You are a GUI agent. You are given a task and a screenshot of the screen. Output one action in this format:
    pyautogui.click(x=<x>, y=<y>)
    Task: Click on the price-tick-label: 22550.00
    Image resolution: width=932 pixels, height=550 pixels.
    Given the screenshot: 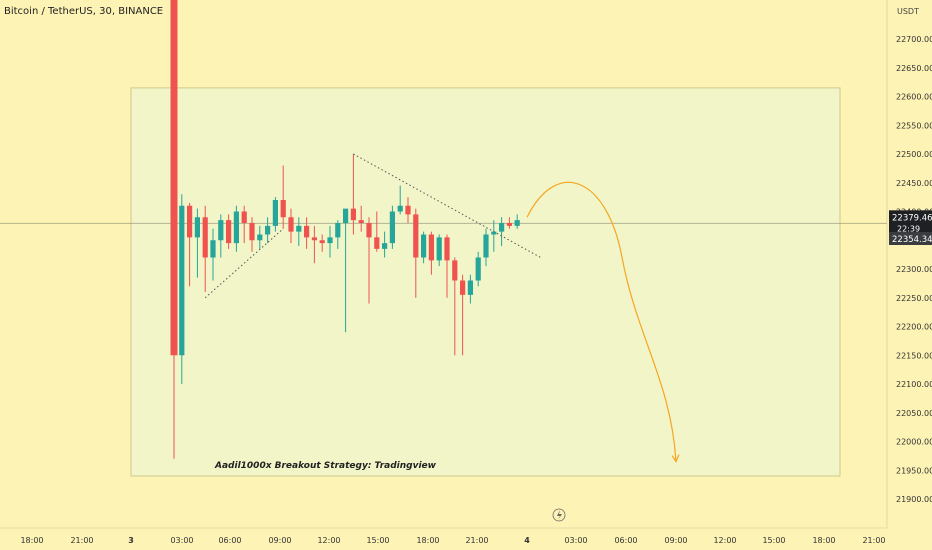 What is the action you would take?
    pyautogui.click(x=914, y=125)
    